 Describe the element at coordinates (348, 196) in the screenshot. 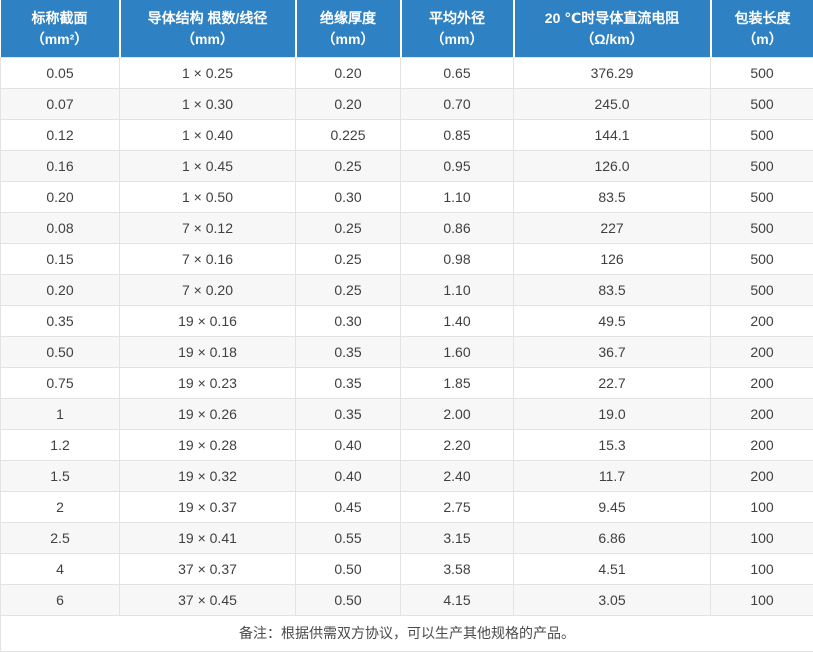

I see `table-cell: 0.30` at that location.